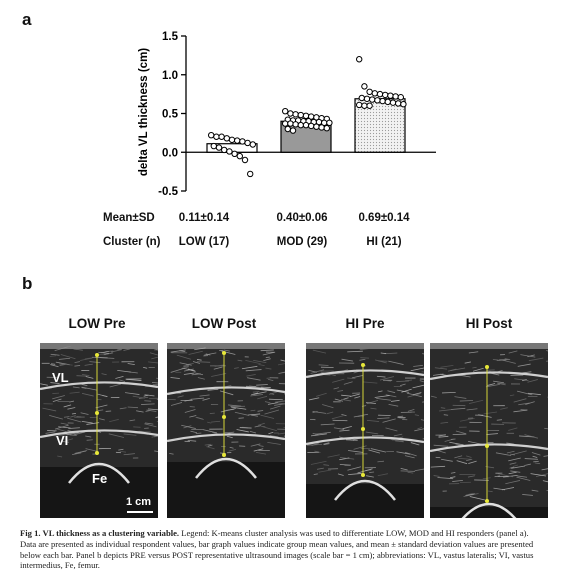 The image size is (561, 585). Describe the element at coordinates (204, 218) in the screenshot. I see `mean-sd-low: 0.11±0.14` at that location.